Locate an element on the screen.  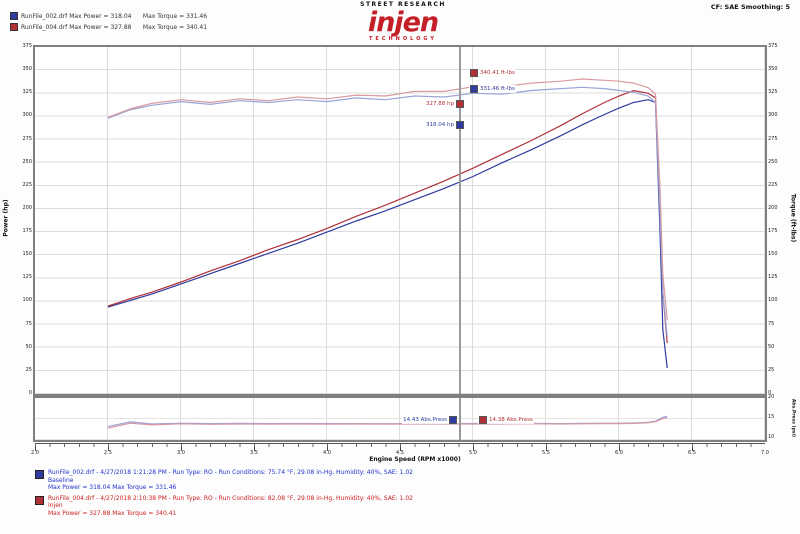
tick-label: 4.0 is located at coordinates (327, 453).